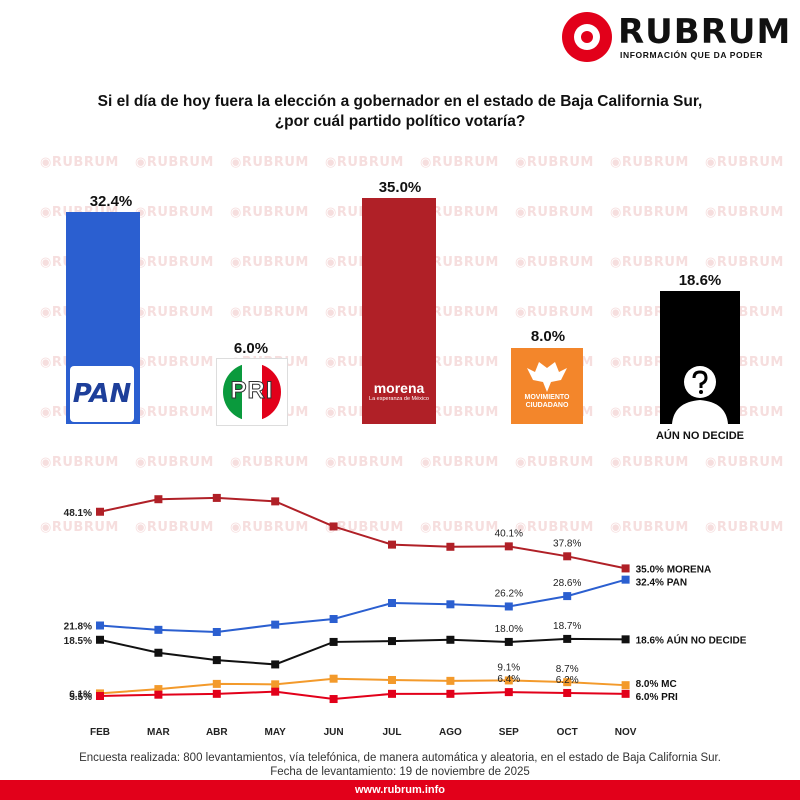 The width and height of the screenshot is (800, 800). What do you see at coordinates (400, 121) in the screenshot?
I see `title-line-2: ¿por cuál partido político votaría?` at bounding box center [400, 121].